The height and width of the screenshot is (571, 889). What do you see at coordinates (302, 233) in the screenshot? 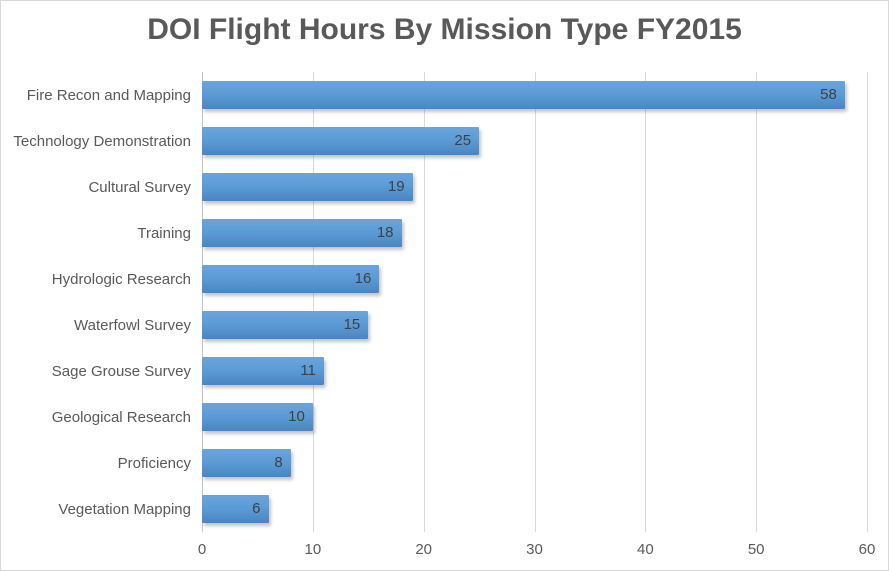
I see `bar-training: 18` at bounding box center [302, 233].